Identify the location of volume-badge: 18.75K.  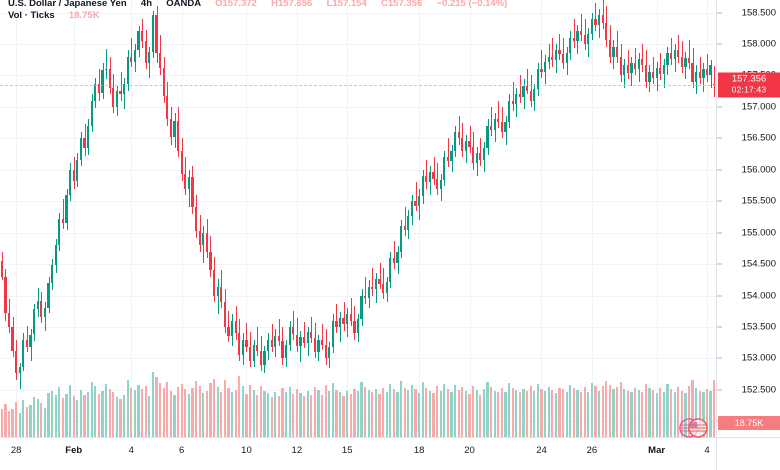
(749, 423).